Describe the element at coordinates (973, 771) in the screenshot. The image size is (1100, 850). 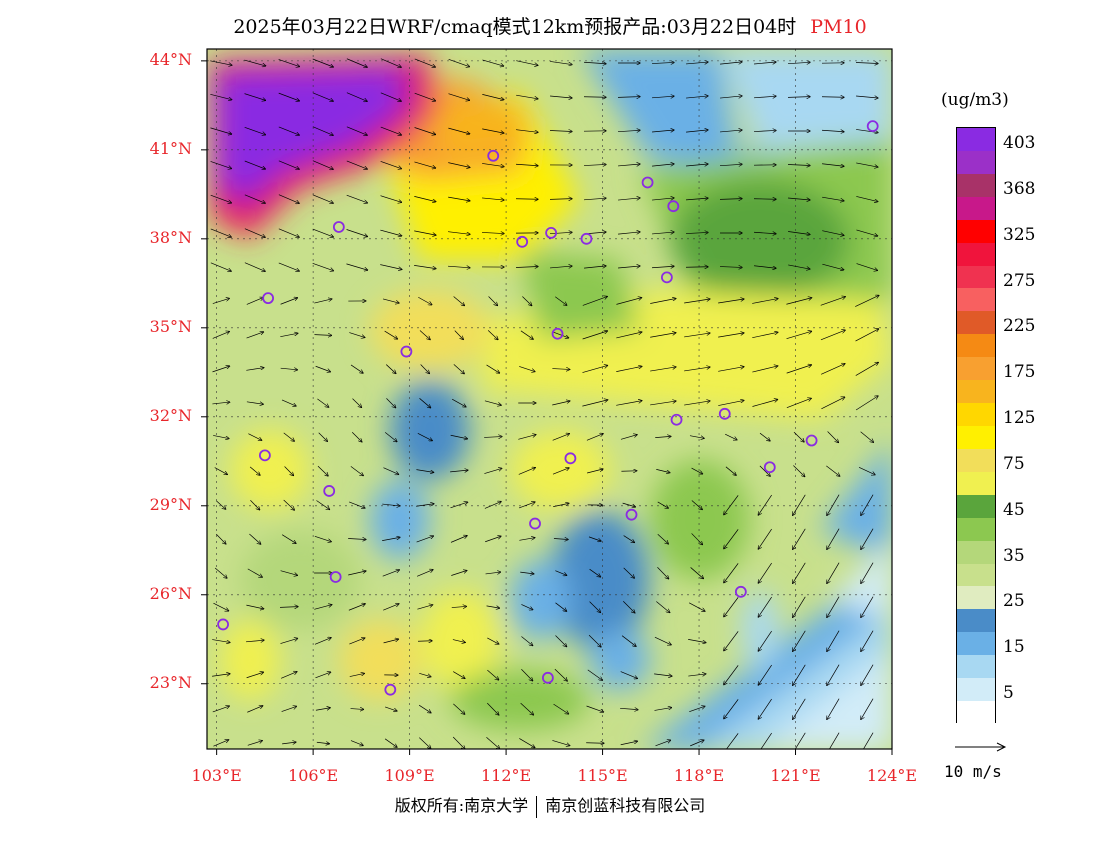
I see `wind-reference-label: 10 m/s` at that location.